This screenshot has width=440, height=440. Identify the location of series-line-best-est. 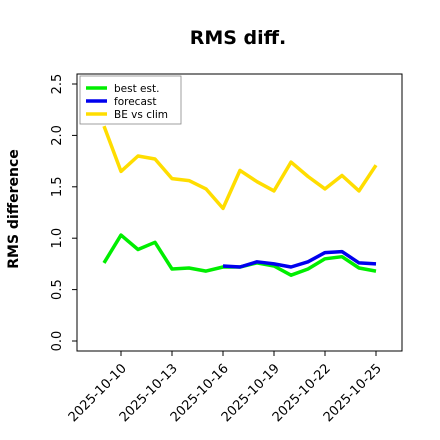
(239, 255).